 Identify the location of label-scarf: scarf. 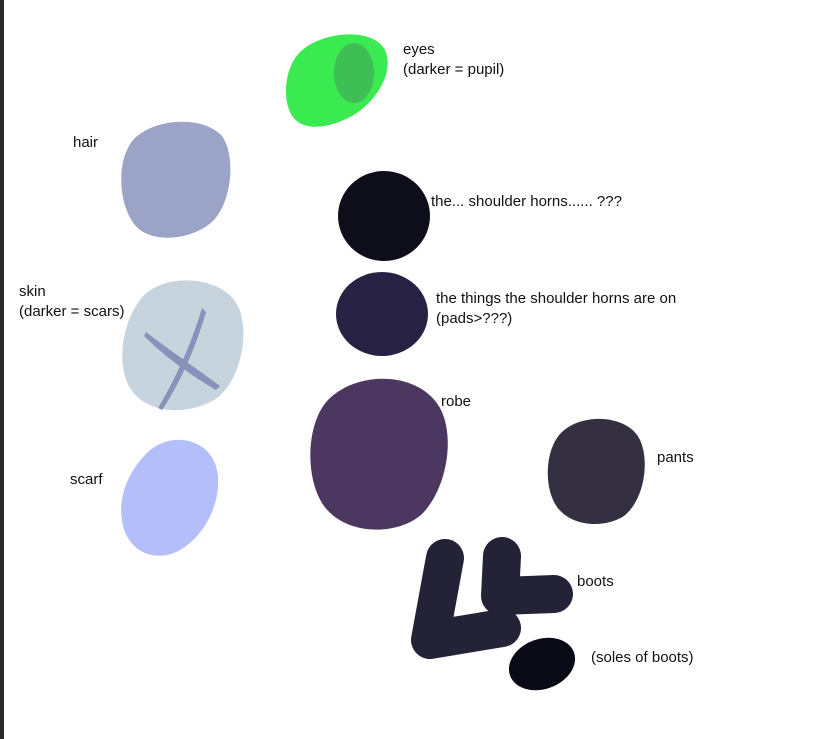
(86, 479).